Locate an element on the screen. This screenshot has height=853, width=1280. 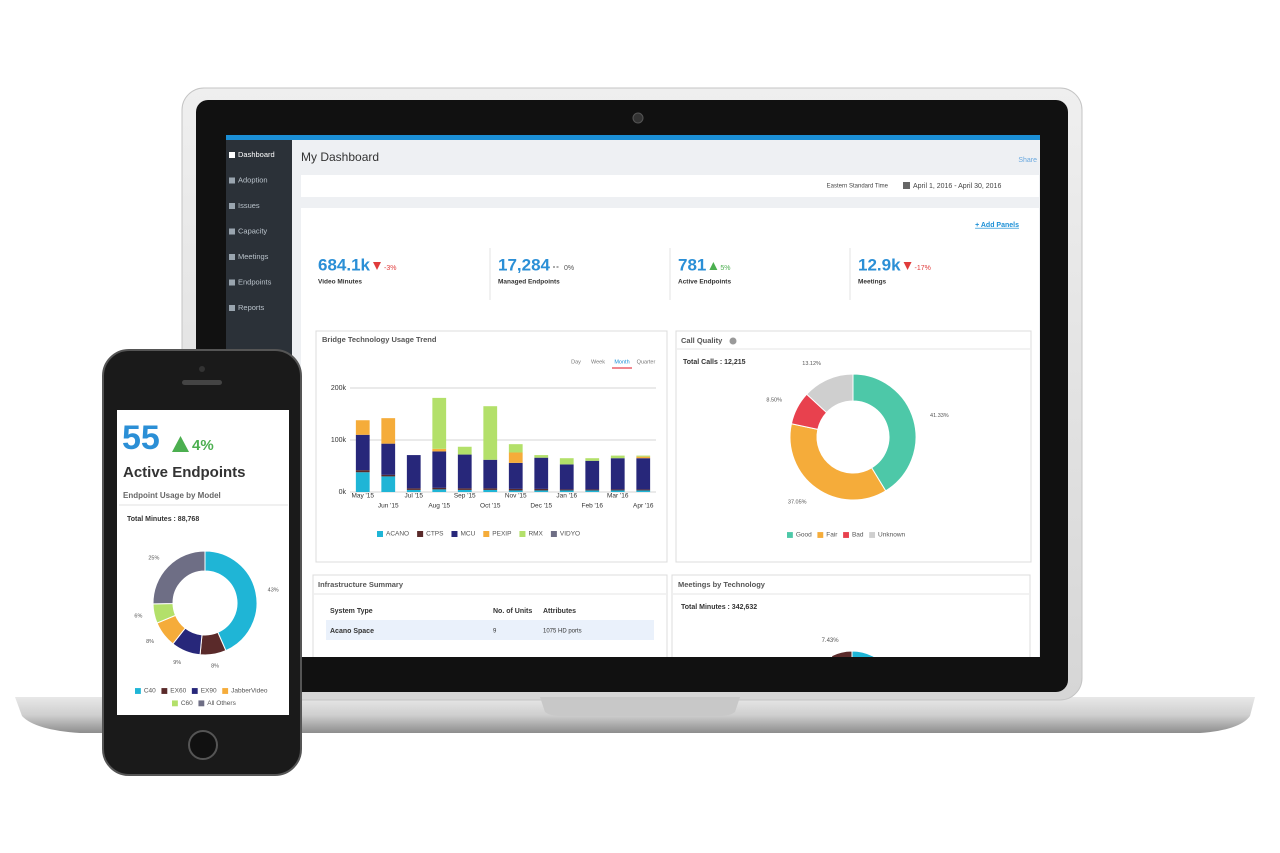
kpi-change: -3% is located at coordinates (390, 268).